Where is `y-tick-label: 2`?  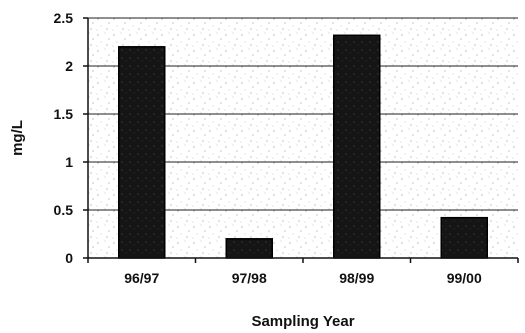 y-tick-label: 2 is located at coordinates (69, 66).